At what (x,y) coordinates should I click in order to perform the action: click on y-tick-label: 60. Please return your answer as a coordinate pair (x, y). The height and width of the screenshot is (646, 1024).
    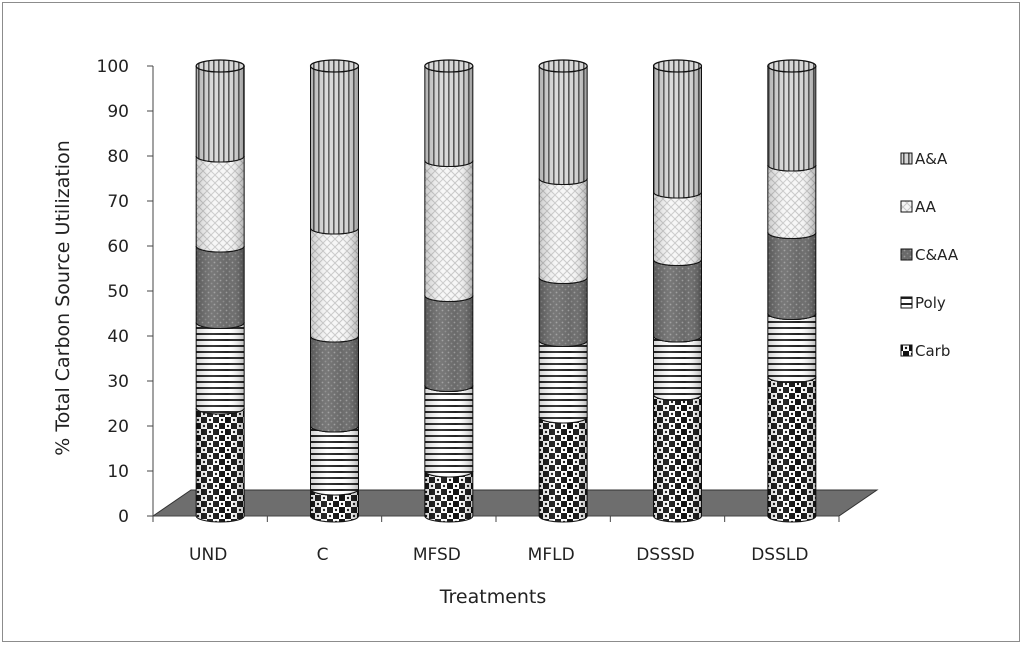
    Looking at the image, I should click on (118, 247).